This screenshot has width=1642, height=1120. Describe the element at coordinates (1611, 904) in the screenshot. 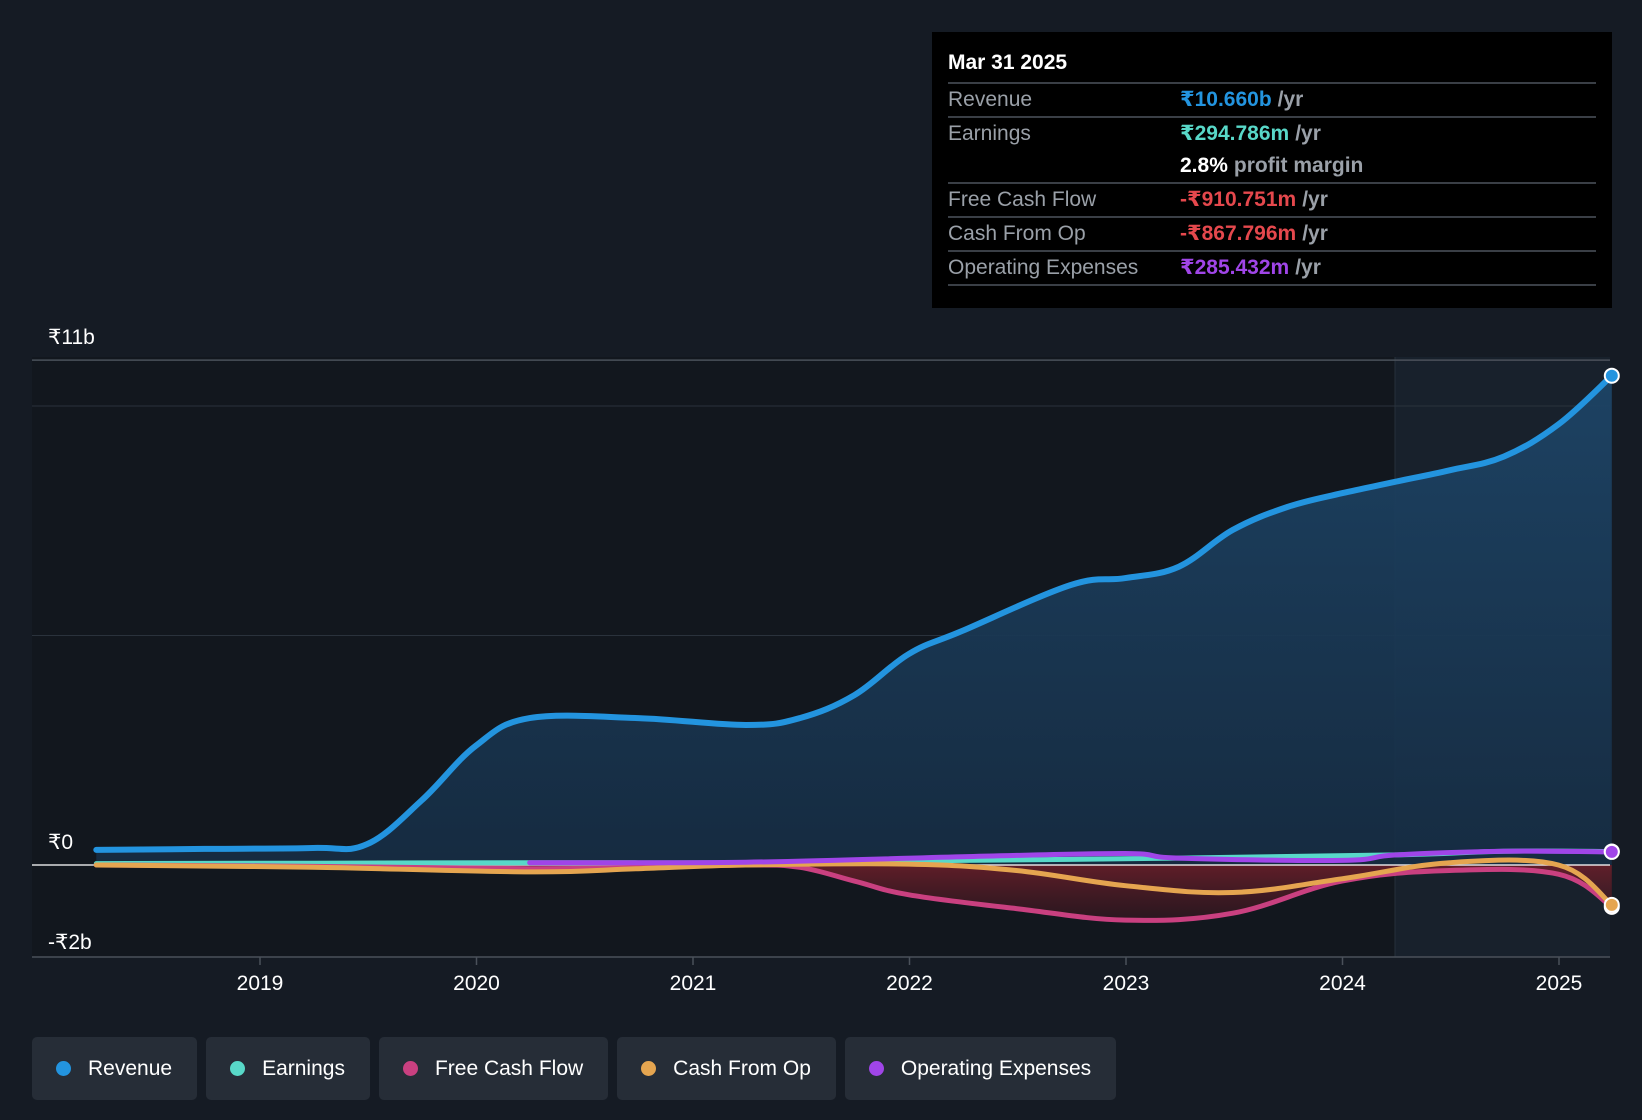

I see `end-point-cash-from-op` at that location.